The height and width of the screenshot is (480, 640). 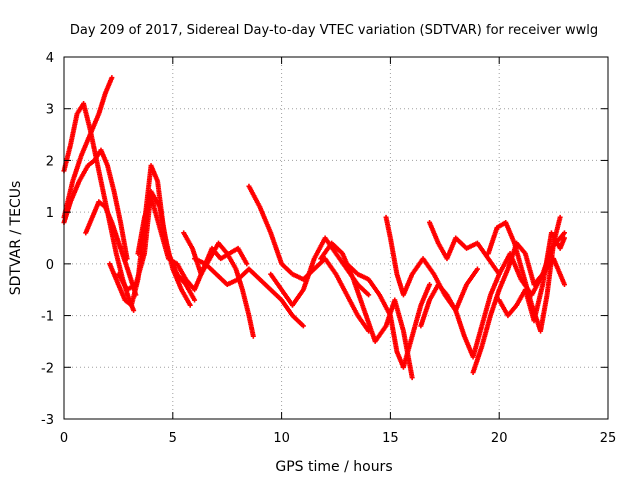 I want to click on x-tick-label: 0, so click(x=64, y=438).